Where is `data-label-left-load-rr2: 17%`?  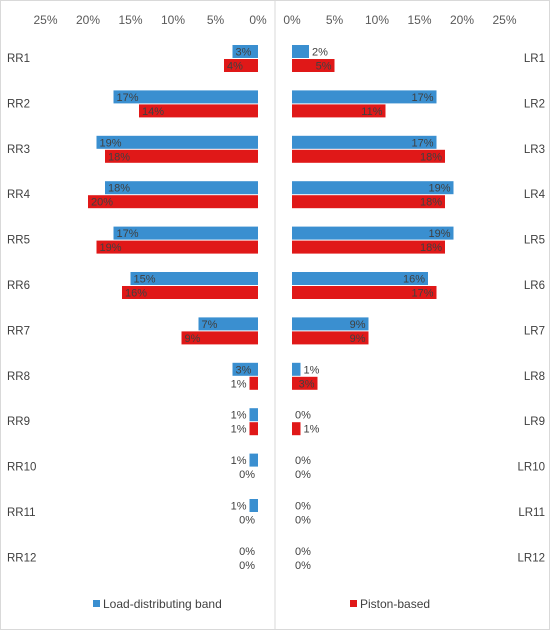 data-label-left-load-rr2: 17% is located at coordinates (128, 98).